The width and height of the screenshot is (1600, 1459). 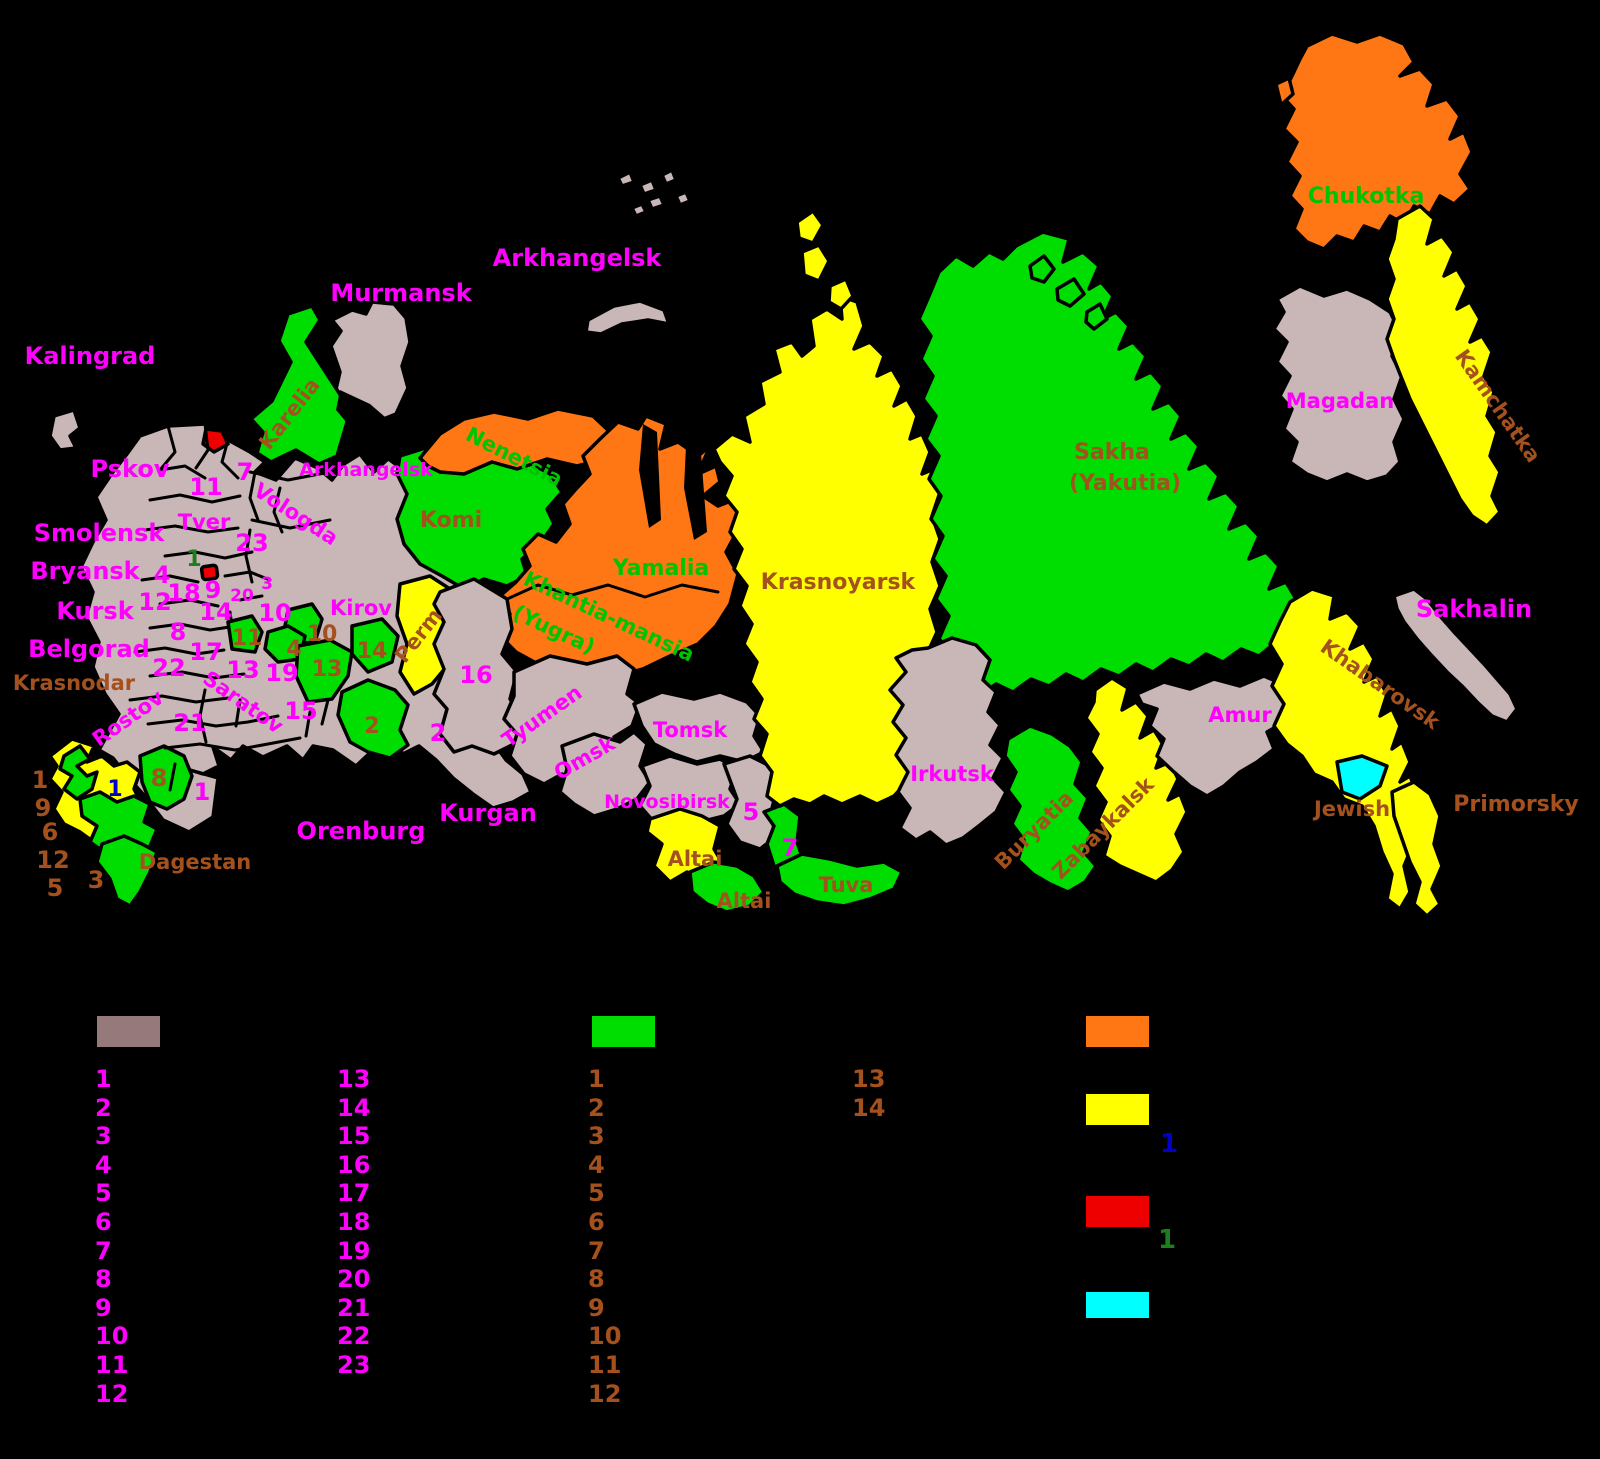 What do you see at coordinates (215, 612) in the screenshot?
I see `map-label-num-14-w: 14` at bounding box center [215, 612].